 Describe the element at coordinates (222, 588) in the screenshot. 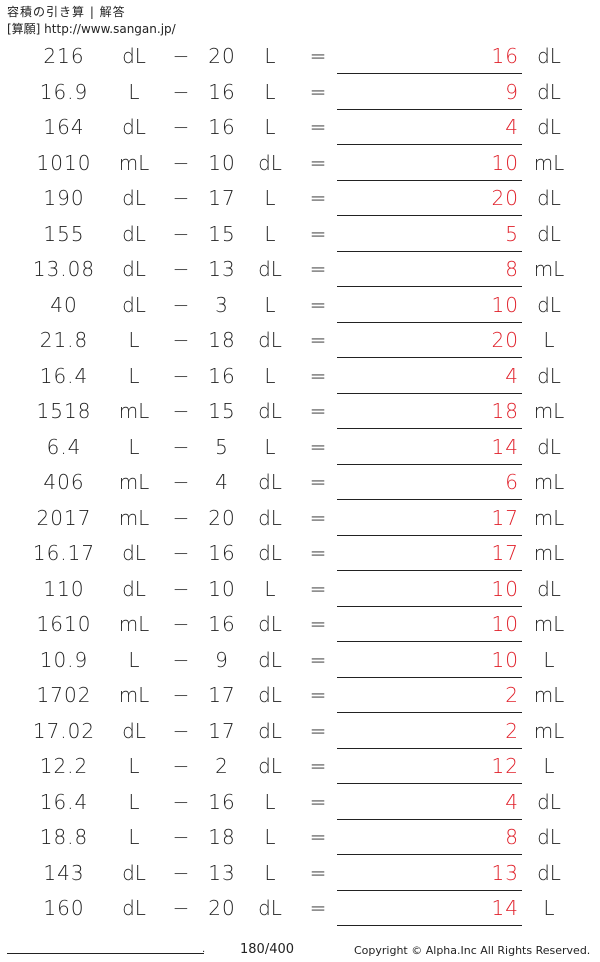

I see `second-value: 10` at that location.